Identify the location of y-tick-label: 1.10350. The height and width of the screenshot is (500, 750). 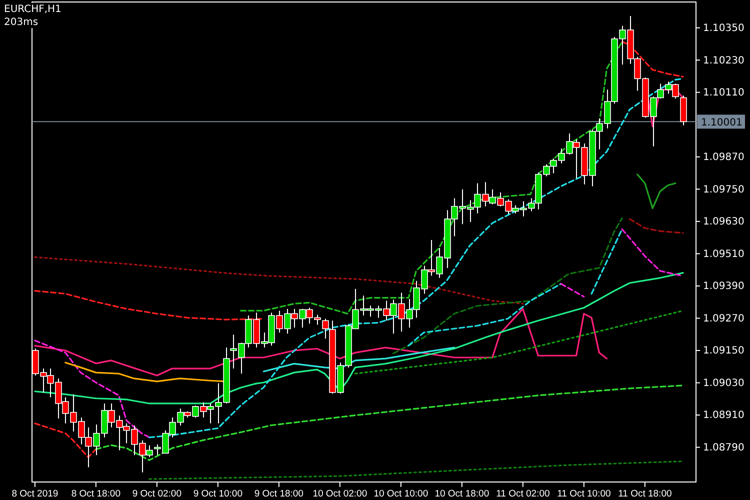
(723, 28).